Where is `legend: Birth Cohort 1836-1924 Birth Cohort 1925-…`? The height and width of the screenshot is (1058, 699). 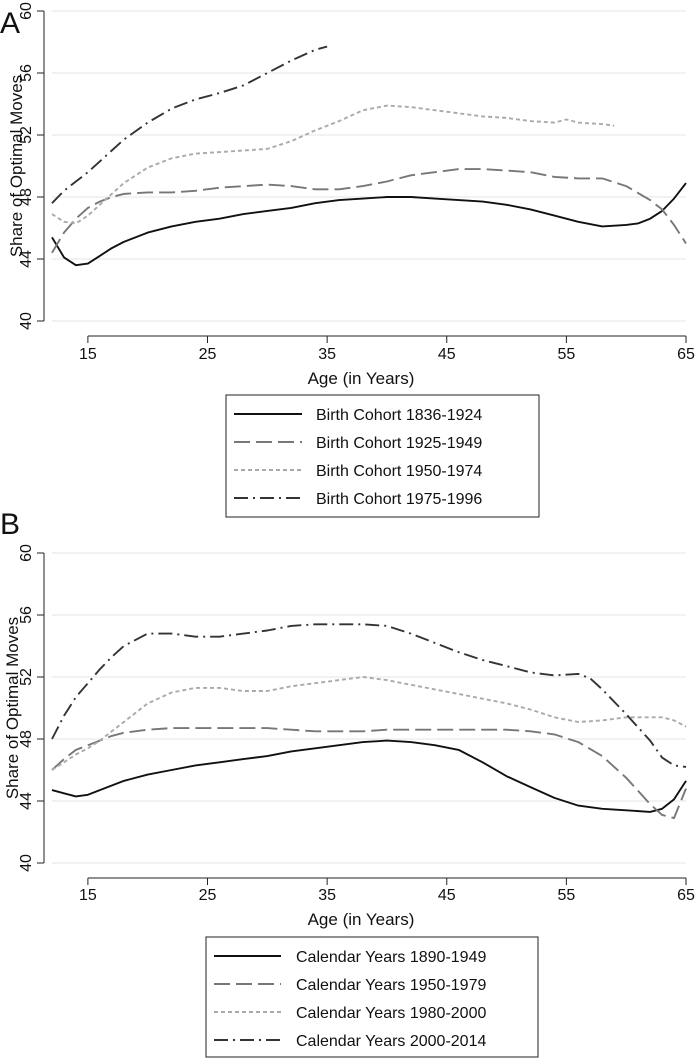 legend: Birth Cohort 1836-1924 Birth Cohort 1925-… is located at coordinates (382, 456).